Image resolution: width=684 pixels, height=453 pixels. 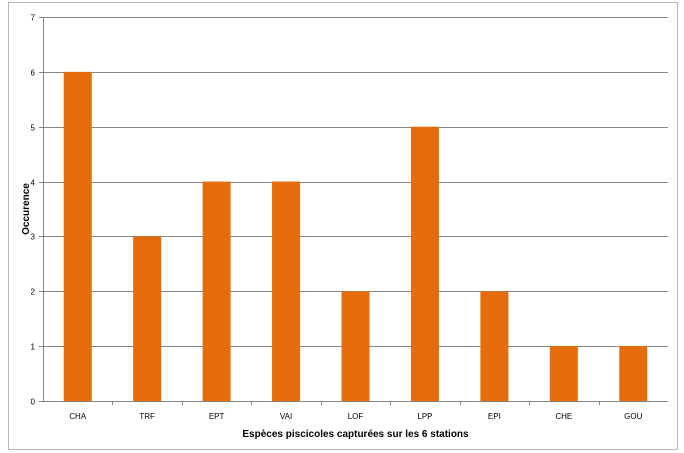 I want to click on bar-vai, so click(x=286, y=291).